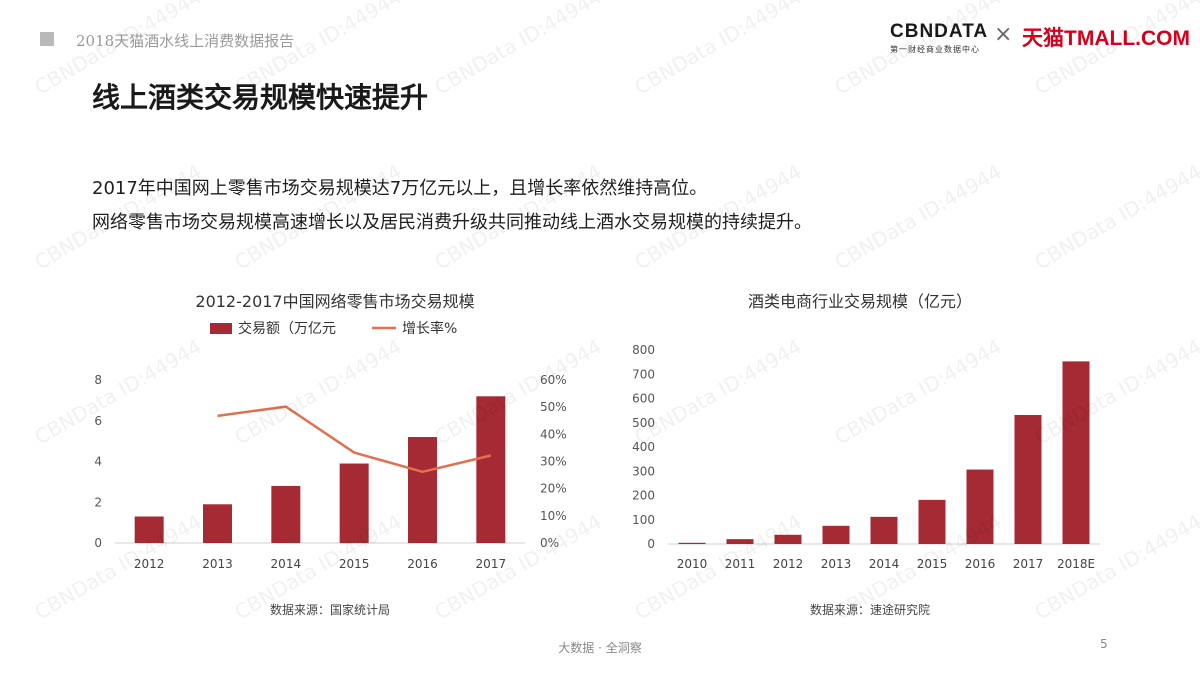 The image size is (1200, 675). Describe the element at coordinates (643, 350) in the screenshot. I see `chart2-ytick: 800` at that location.